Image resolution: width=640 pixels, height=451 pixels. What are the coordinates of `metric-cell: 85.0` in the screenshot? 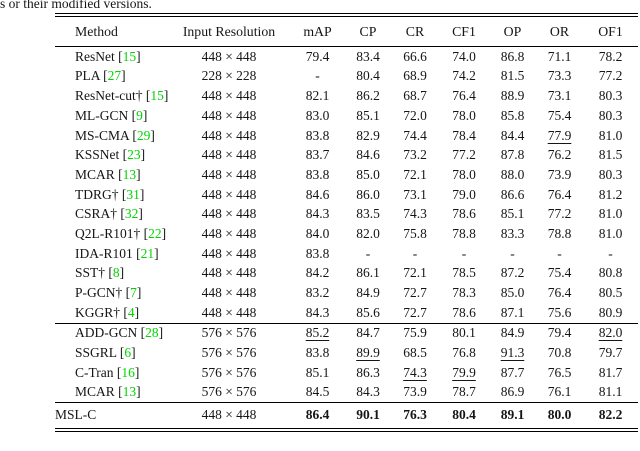 It's located at (512, 293).